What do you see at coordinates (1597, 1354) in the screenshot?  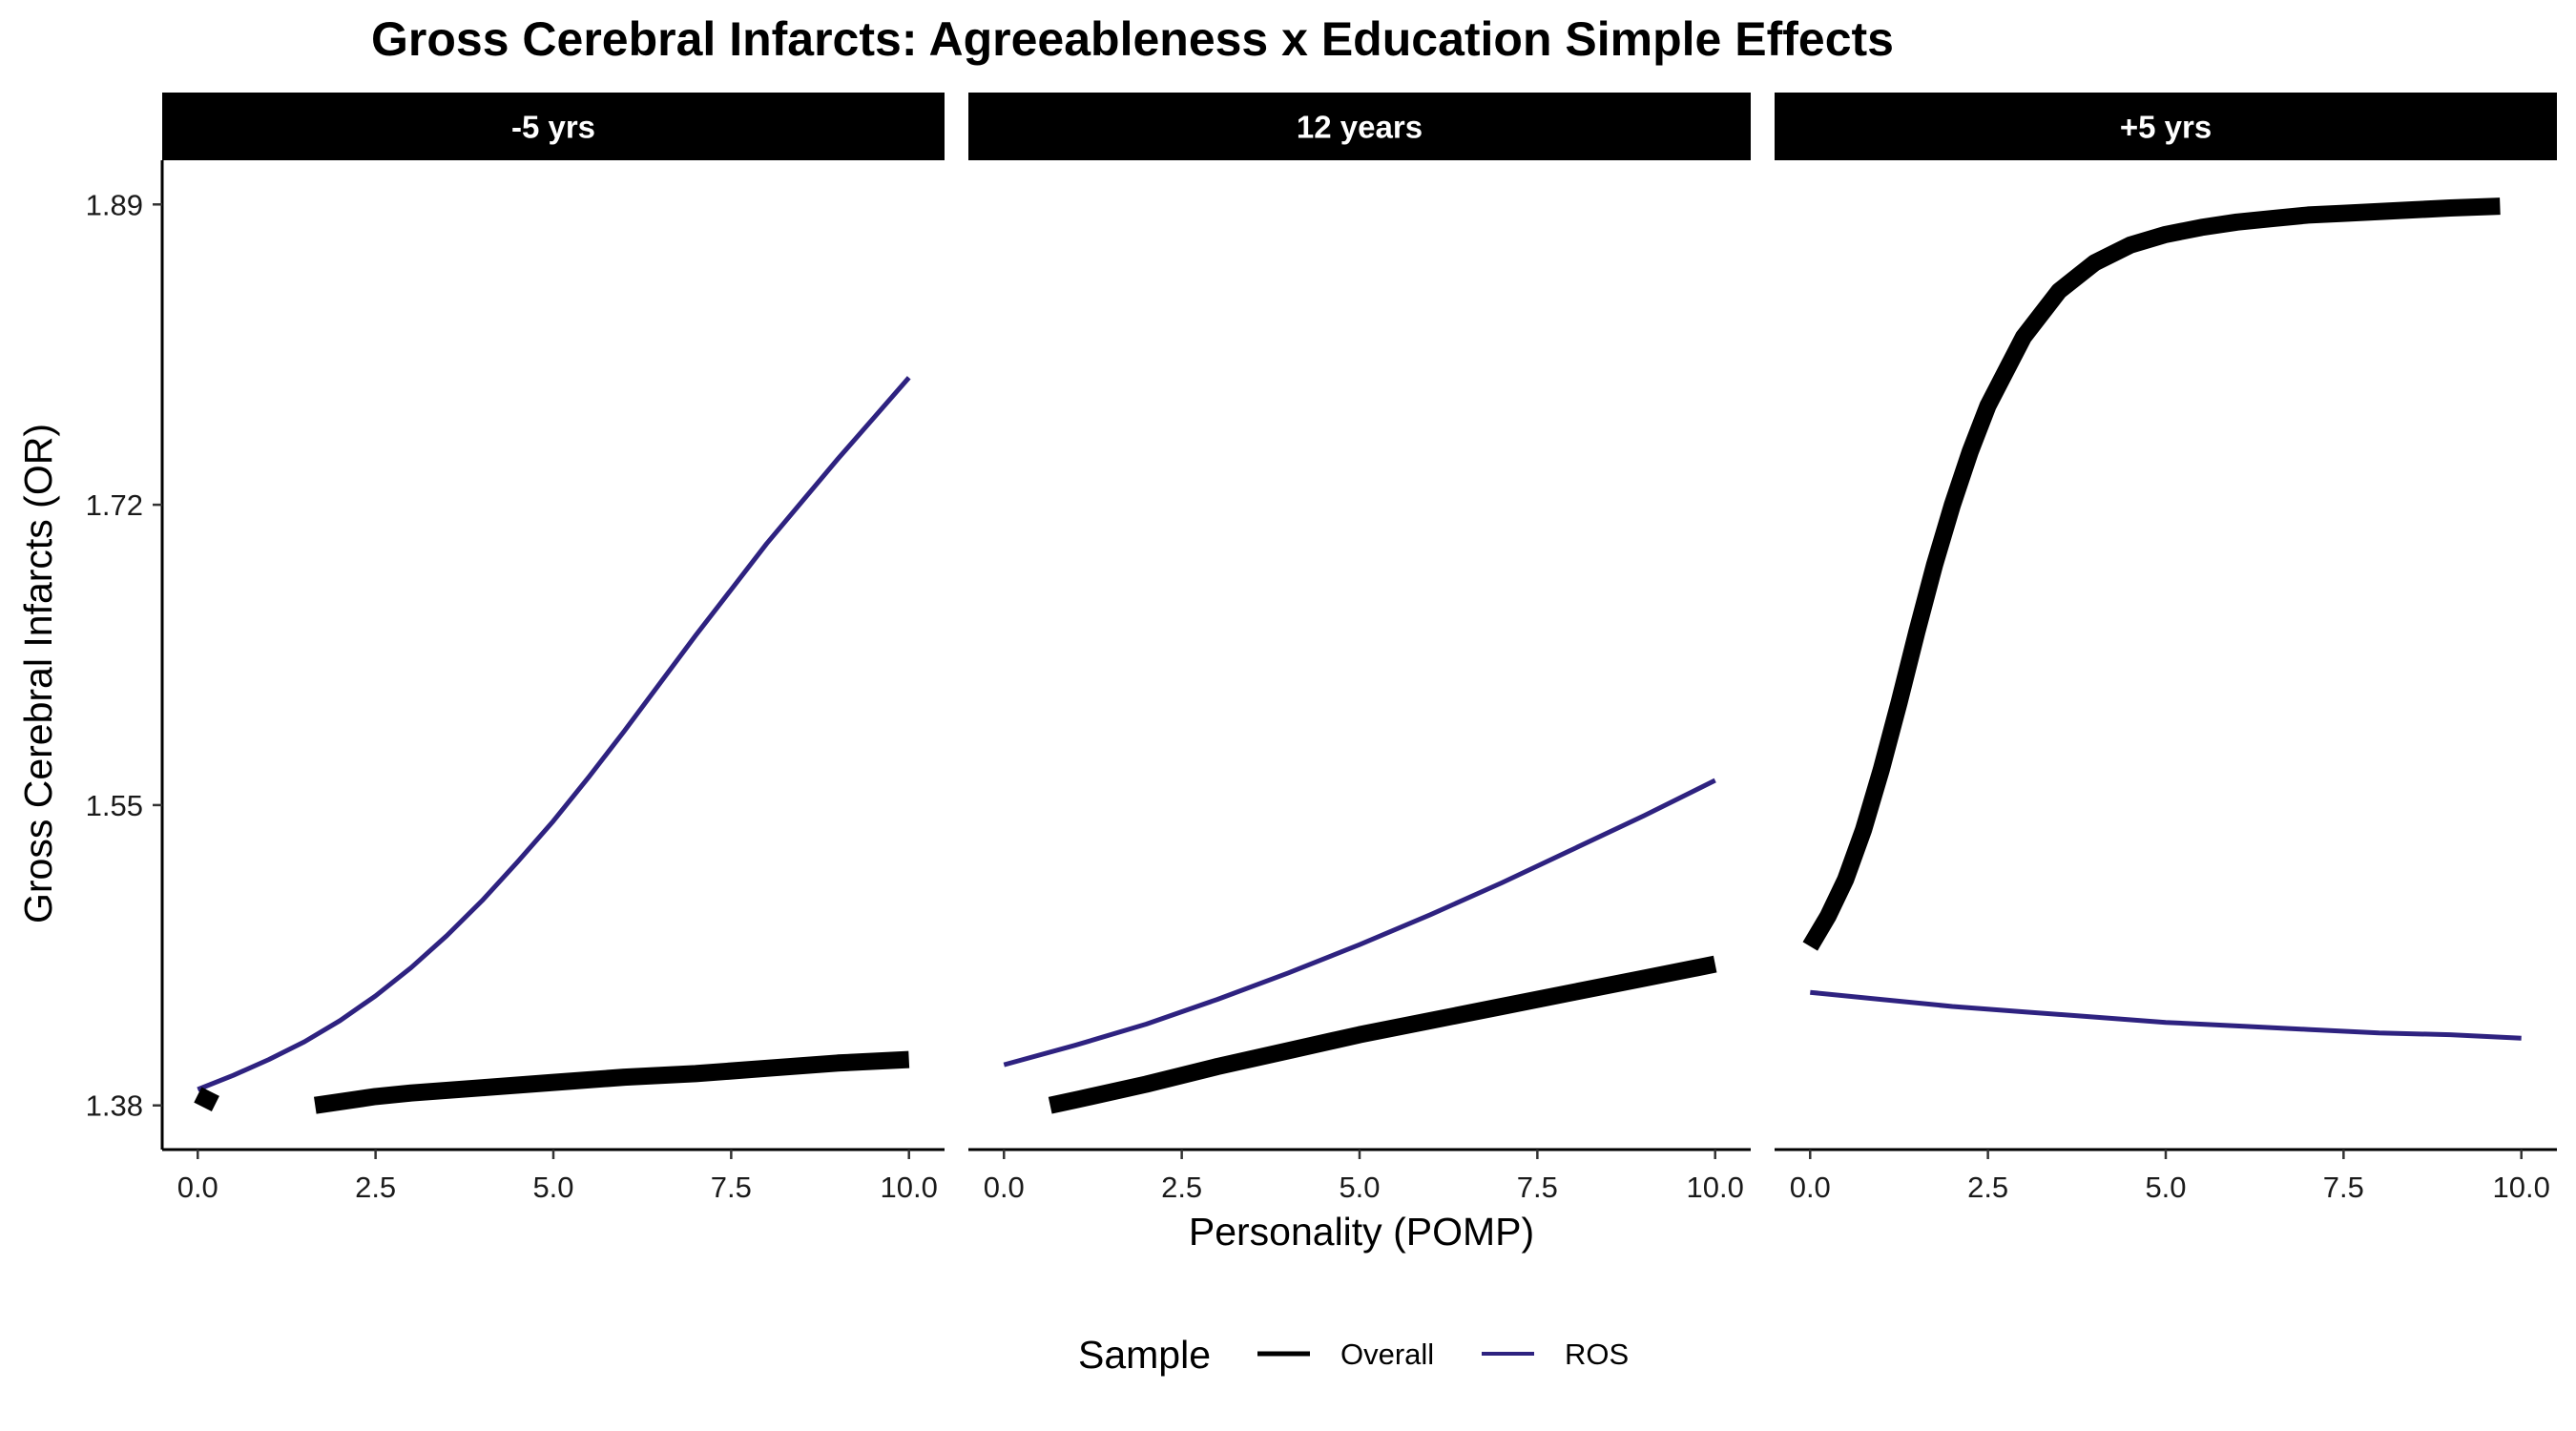 I see `legend-label: ROS` at bounding box center [1597, 1354].